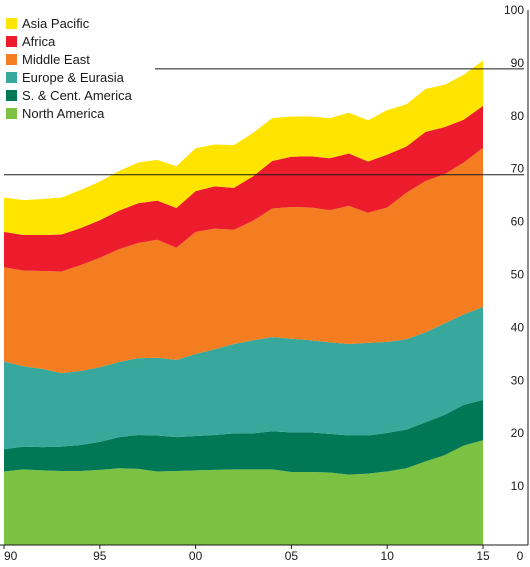 The height and width of the screenshot is (567, 530). I want to click on legend-swatch-middle-east, so click(11, 59).